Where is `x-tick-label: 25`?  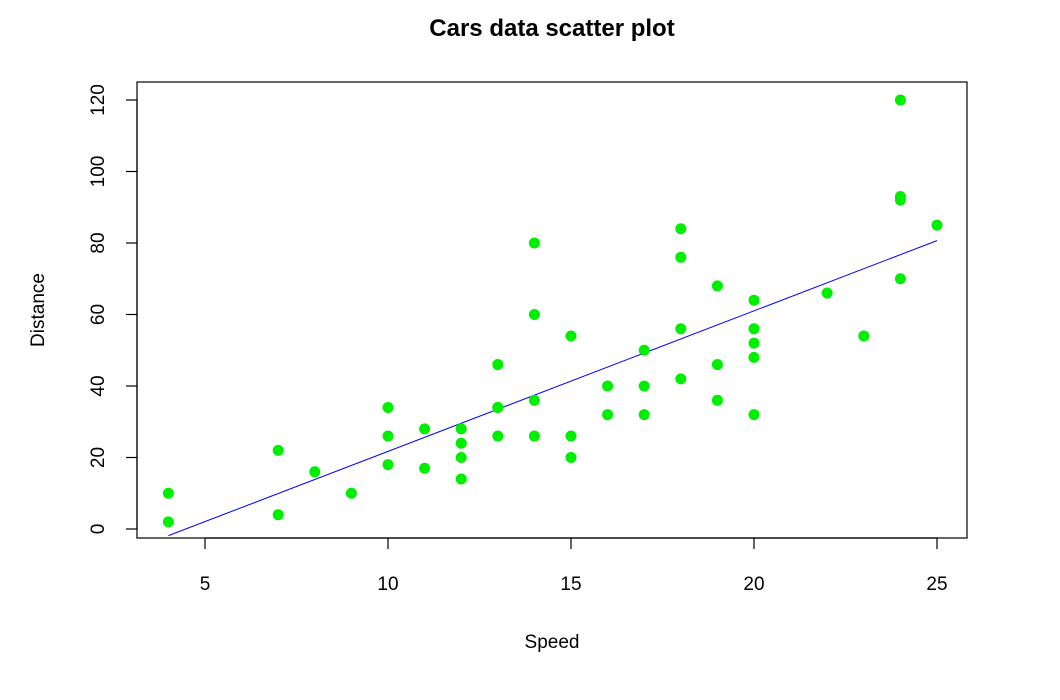 x-tick-label: 25 is located at coordinates (936, 584).